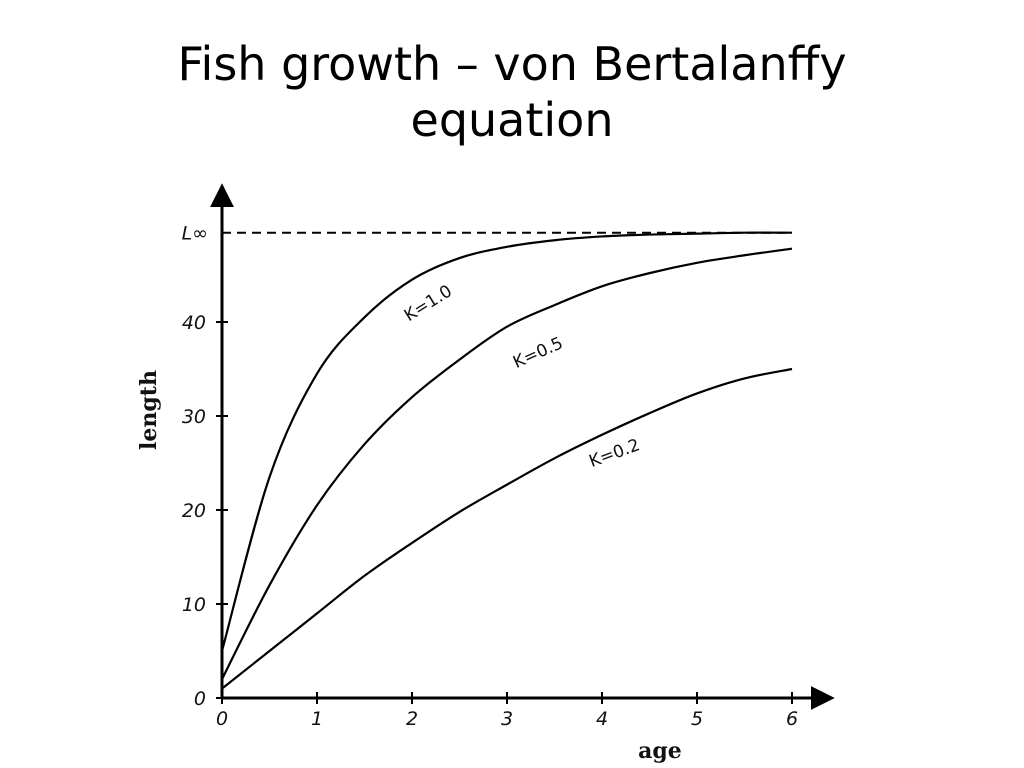 This screenshot has width=1024, height=768. Describe the element at coordinates (538, 353) in the screenshot. I see `curve-label: K=0.5` at that location.